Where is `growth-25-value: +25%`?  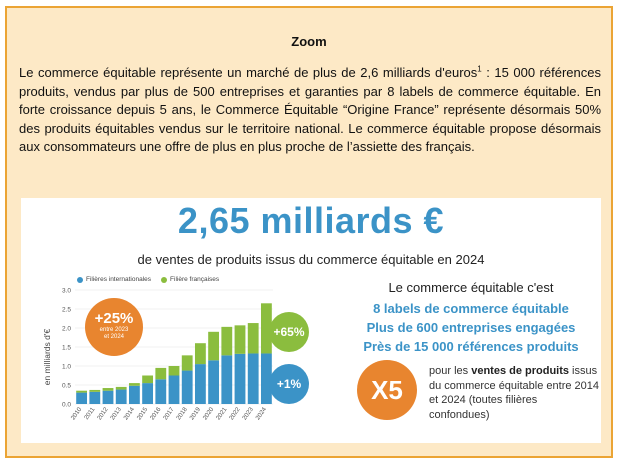 growth-25-value: +25% is located at coordinates (114, 318).